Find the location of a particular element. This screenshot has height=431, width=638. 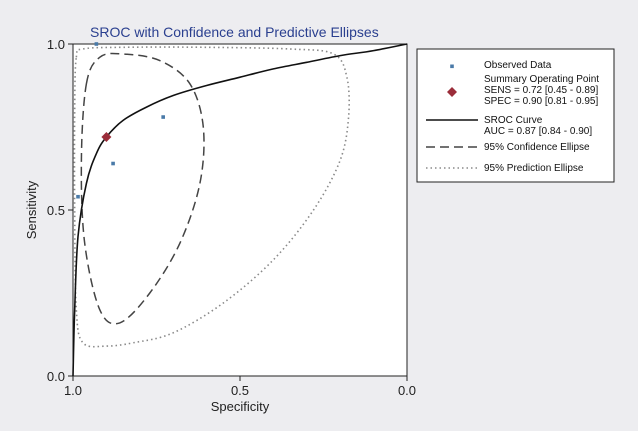

legend-label: SPEC = 0.90 [0.81 - 0.95] is located at coordinates (541, 101).